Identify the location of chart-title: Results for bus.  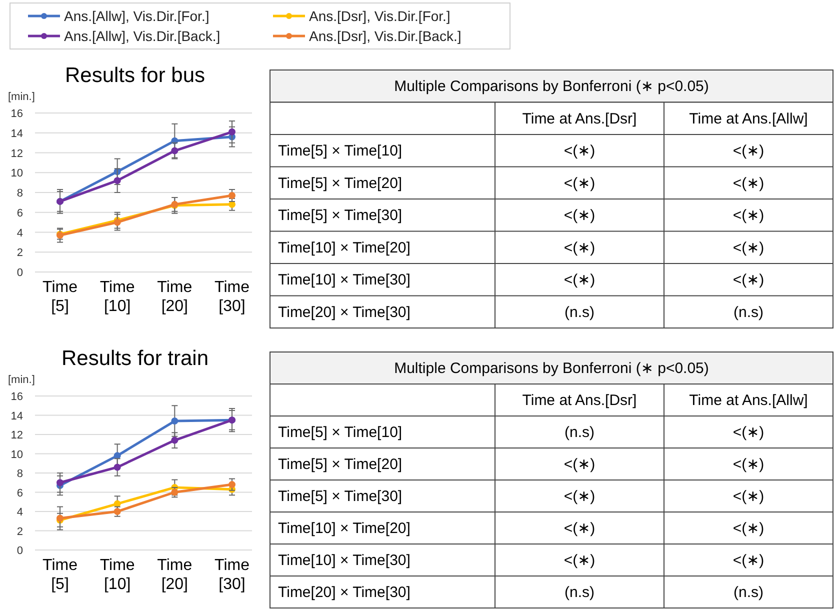
(135, 75).